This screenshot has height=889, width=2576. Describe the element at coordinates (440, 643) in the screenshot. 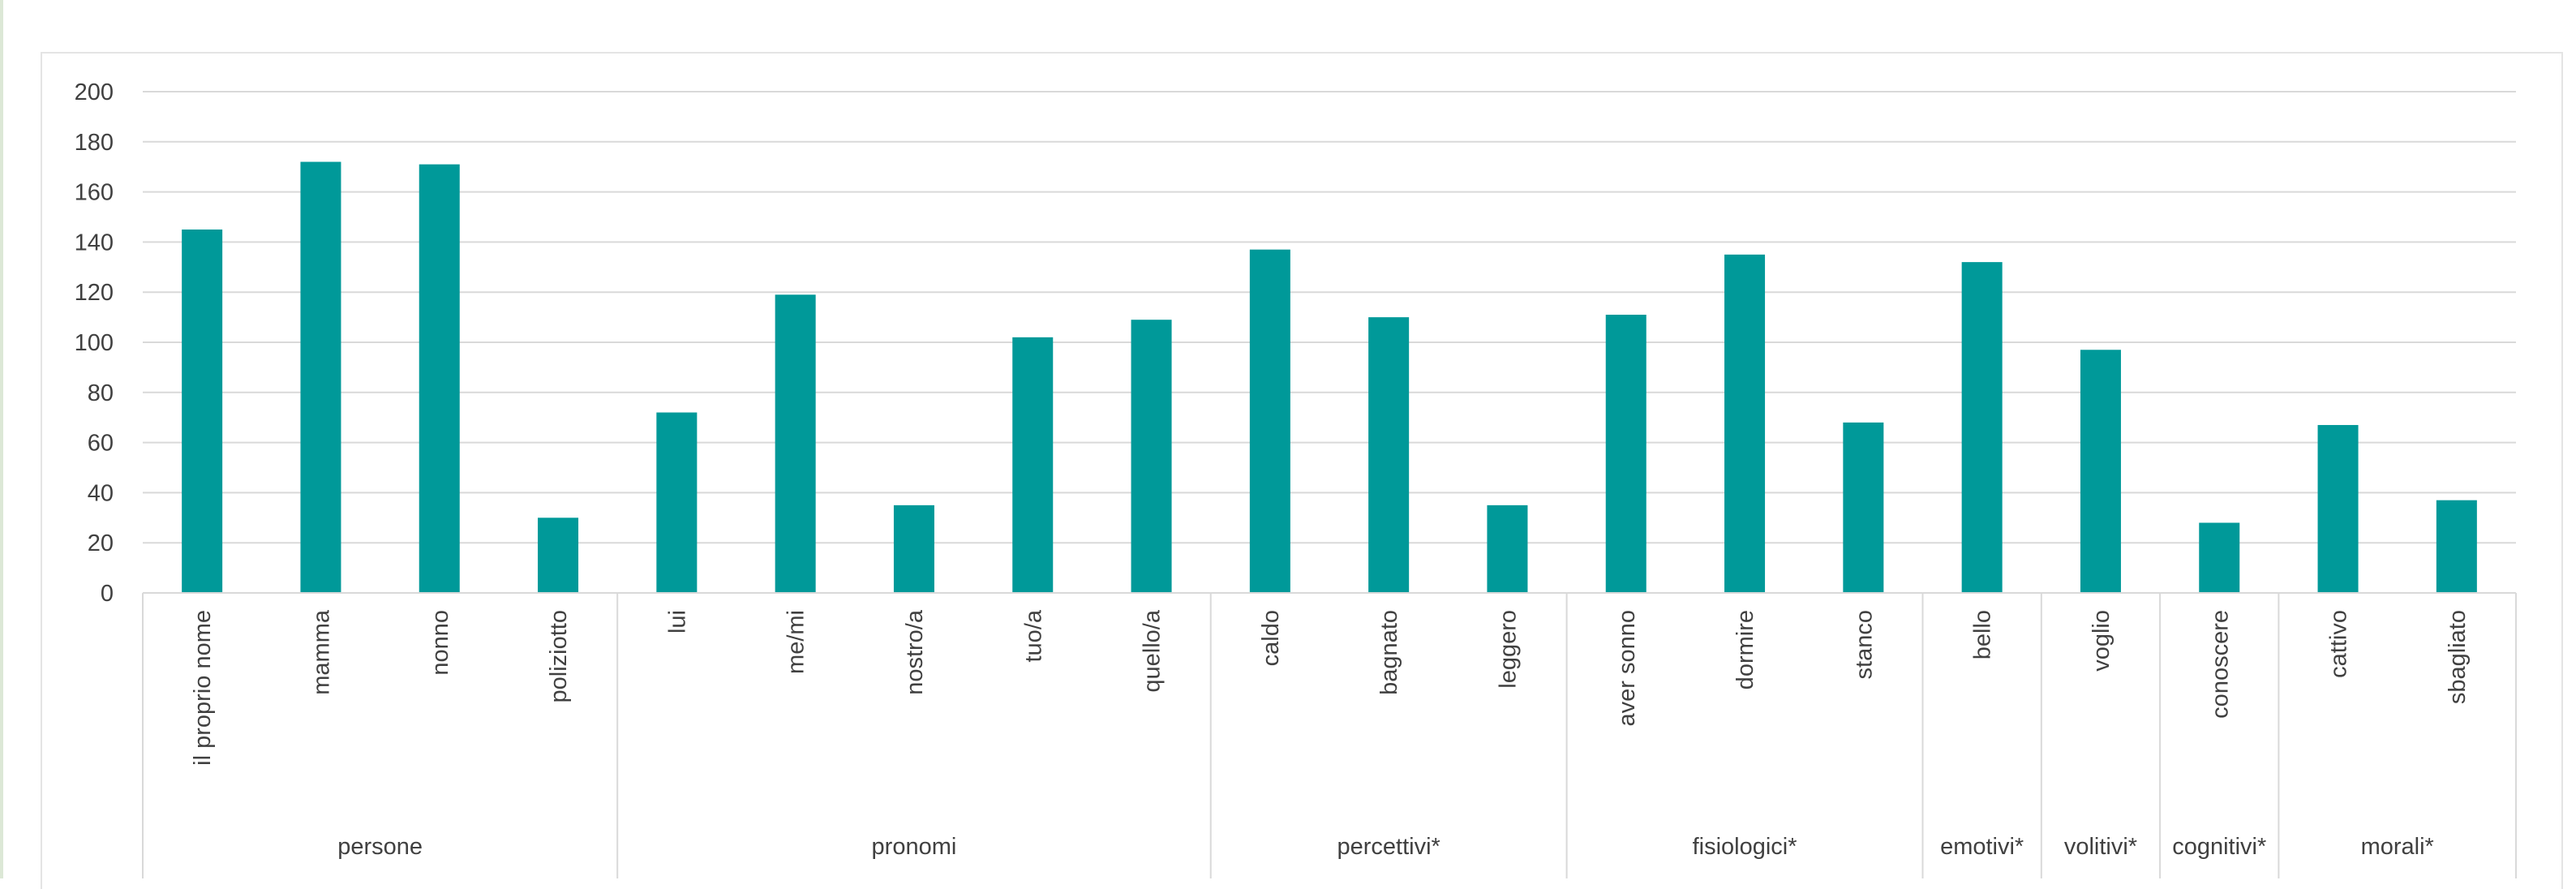

I see `category-label: nonno` at that location.